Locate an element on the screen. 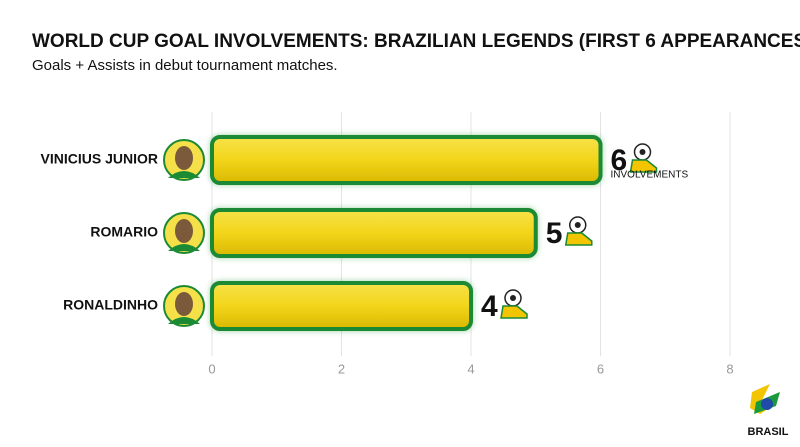  category-label: ROMARIO is located at coordinates (124, 232).